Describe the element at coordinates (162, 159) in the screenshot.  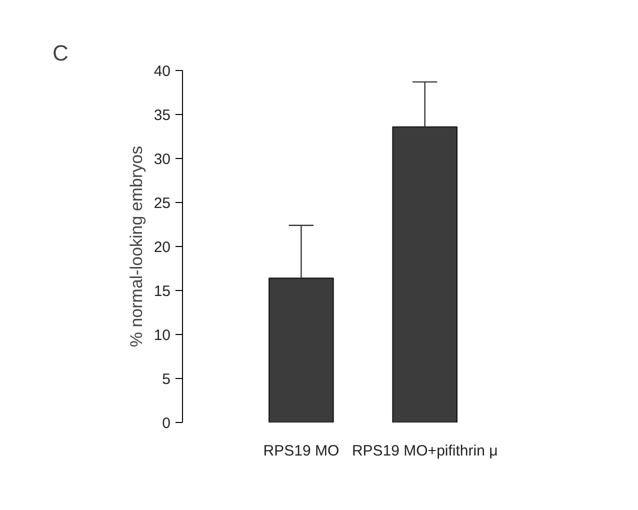
I see `y-tick-label: 30` at that location.